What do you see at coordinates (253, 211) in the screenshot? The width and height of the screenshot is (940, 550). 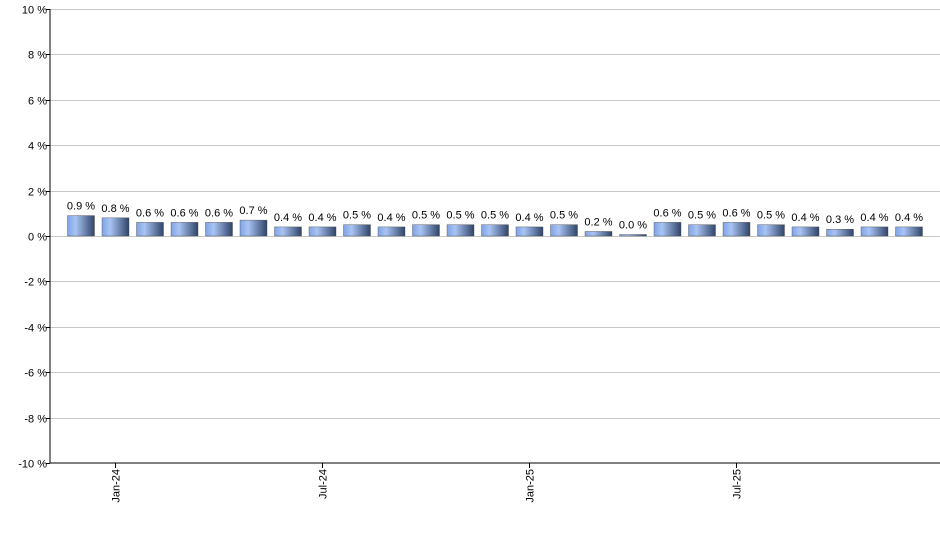 I see `data-label: 0.7 %` at bounding box center [253, 211].